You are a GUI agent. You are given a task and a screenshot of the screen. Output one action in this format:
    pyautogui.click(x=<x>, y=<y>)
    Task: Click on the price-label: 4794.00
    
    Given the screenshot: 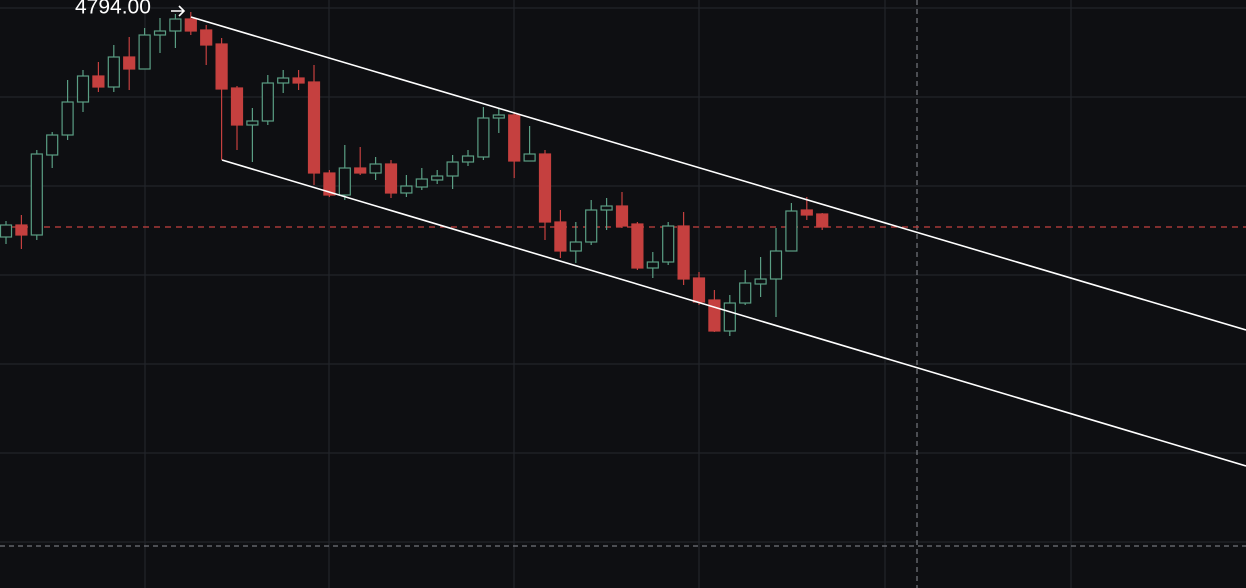 What is the action you would take?
    pyautogui.click(x=113, y=9)
    